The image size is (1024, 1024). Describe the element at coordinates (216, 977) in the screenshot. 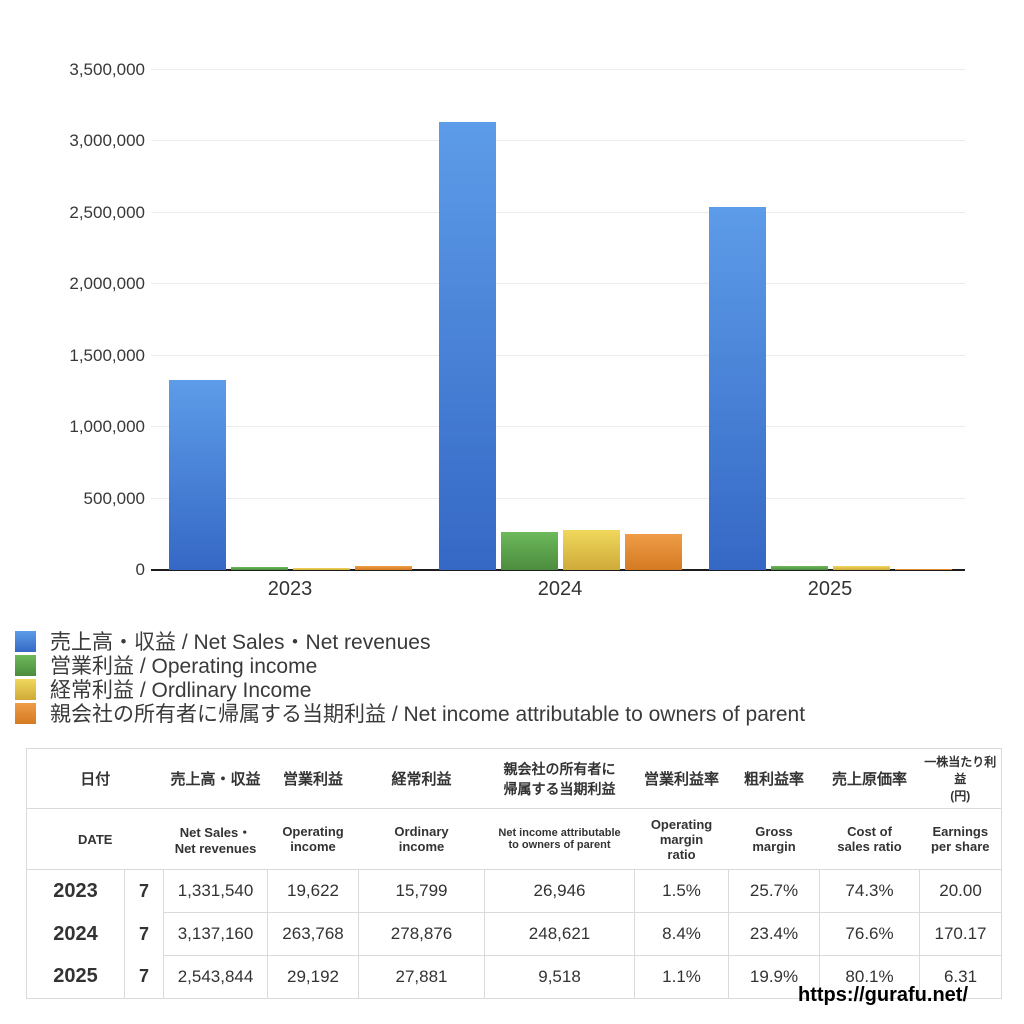

I see `cell-value-2025-0: 2,543,844` at that location.